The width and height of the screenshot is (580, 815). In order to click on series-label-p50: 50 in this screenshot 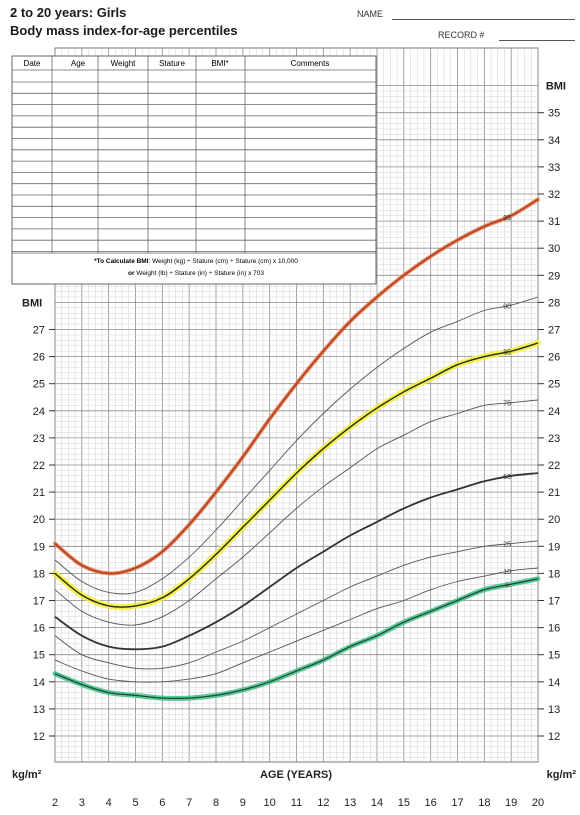, I will do `click(507, 477)`.